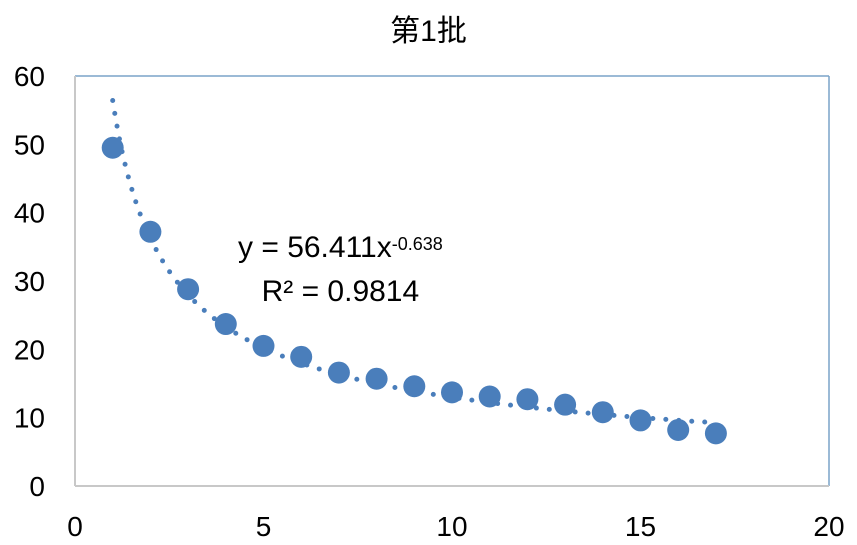 The width and height of the screenshot is (857, 545). What do you see at coordinates (417, 244) in the screenshot?
I see `equation-exponent: -0.638` at bounding box center [417, 244].